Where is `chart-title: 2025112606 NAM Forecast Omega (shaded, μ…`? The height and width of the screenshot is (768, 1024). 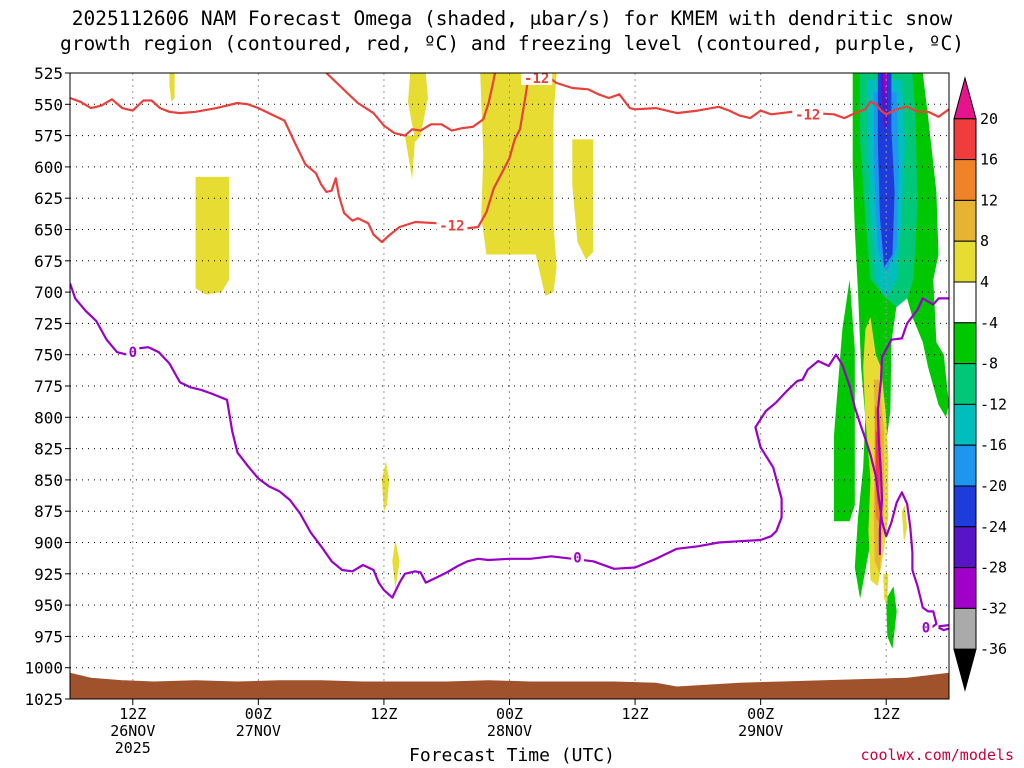
chart-title: 2025112606 NAM Forecast Omega (shaded, μ… is located at coordinates (512, 31).